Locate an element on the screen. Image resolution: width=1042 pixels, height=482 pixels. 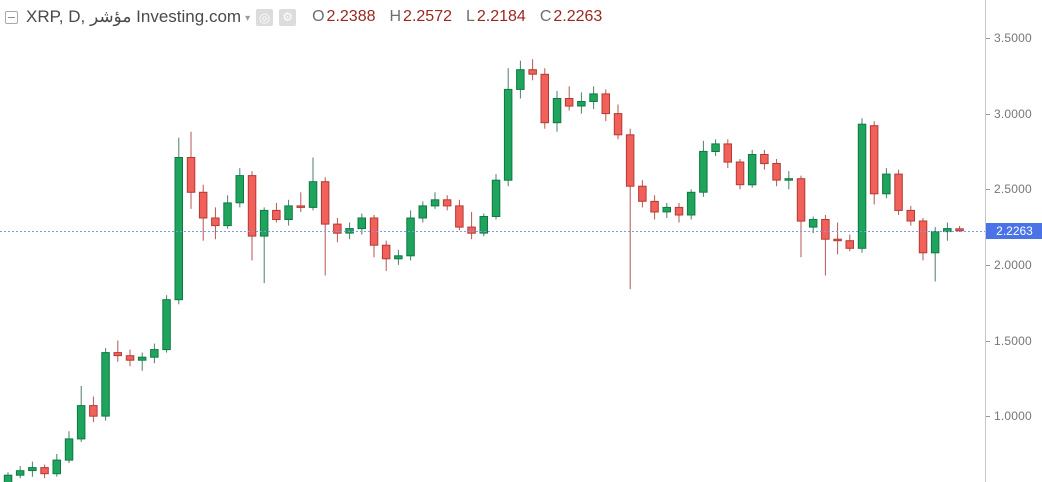
ohlc-open: O 2.2388 is located at coordinates (343, 17).